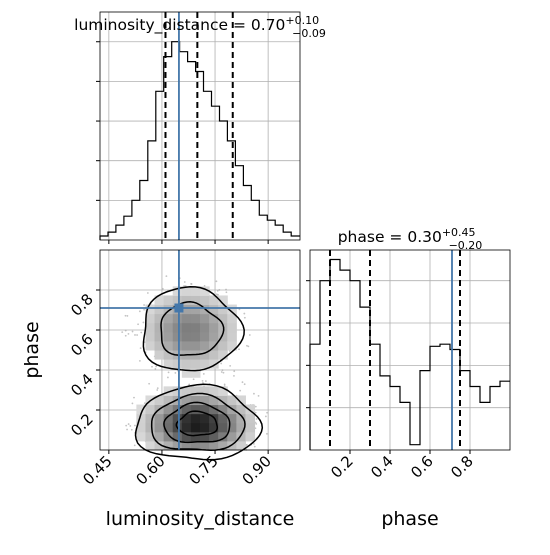  What do you see at coordinates (424, 237) in the screenshot?
I see `title-median-phase: 0.30` at bounding box center [424, 237].